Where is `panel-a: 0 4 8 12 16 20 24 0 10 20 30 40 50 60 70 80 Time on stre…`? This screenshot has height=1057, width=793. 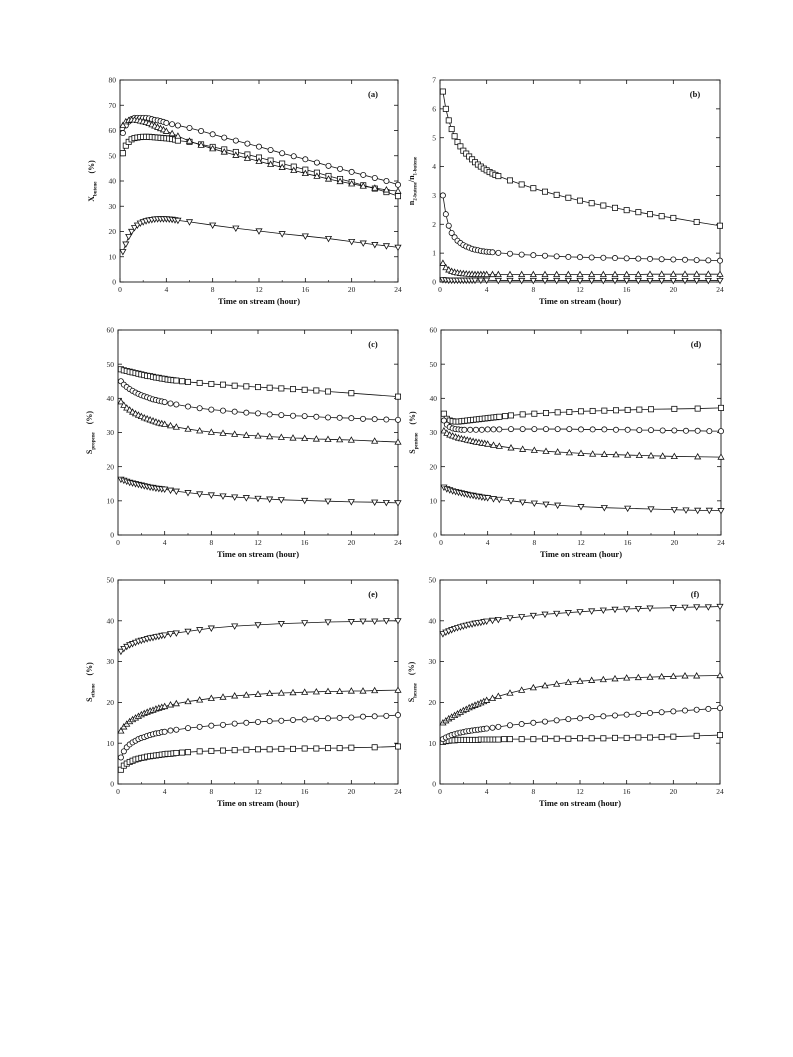
panel-a: 0 4 8 12 16 20 24 0 10 20 30 40 50 60 70 80 Time on stre… is located at coordinates (244, 191).